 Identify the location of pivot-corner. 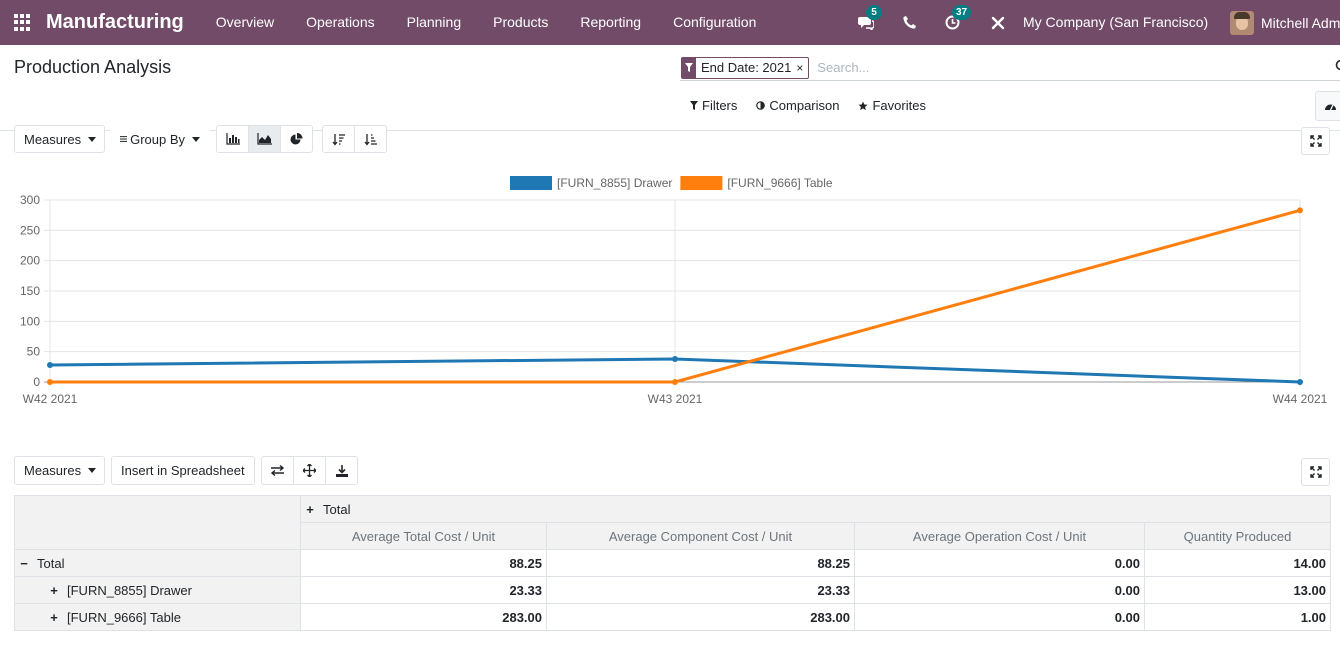
(157, 522).